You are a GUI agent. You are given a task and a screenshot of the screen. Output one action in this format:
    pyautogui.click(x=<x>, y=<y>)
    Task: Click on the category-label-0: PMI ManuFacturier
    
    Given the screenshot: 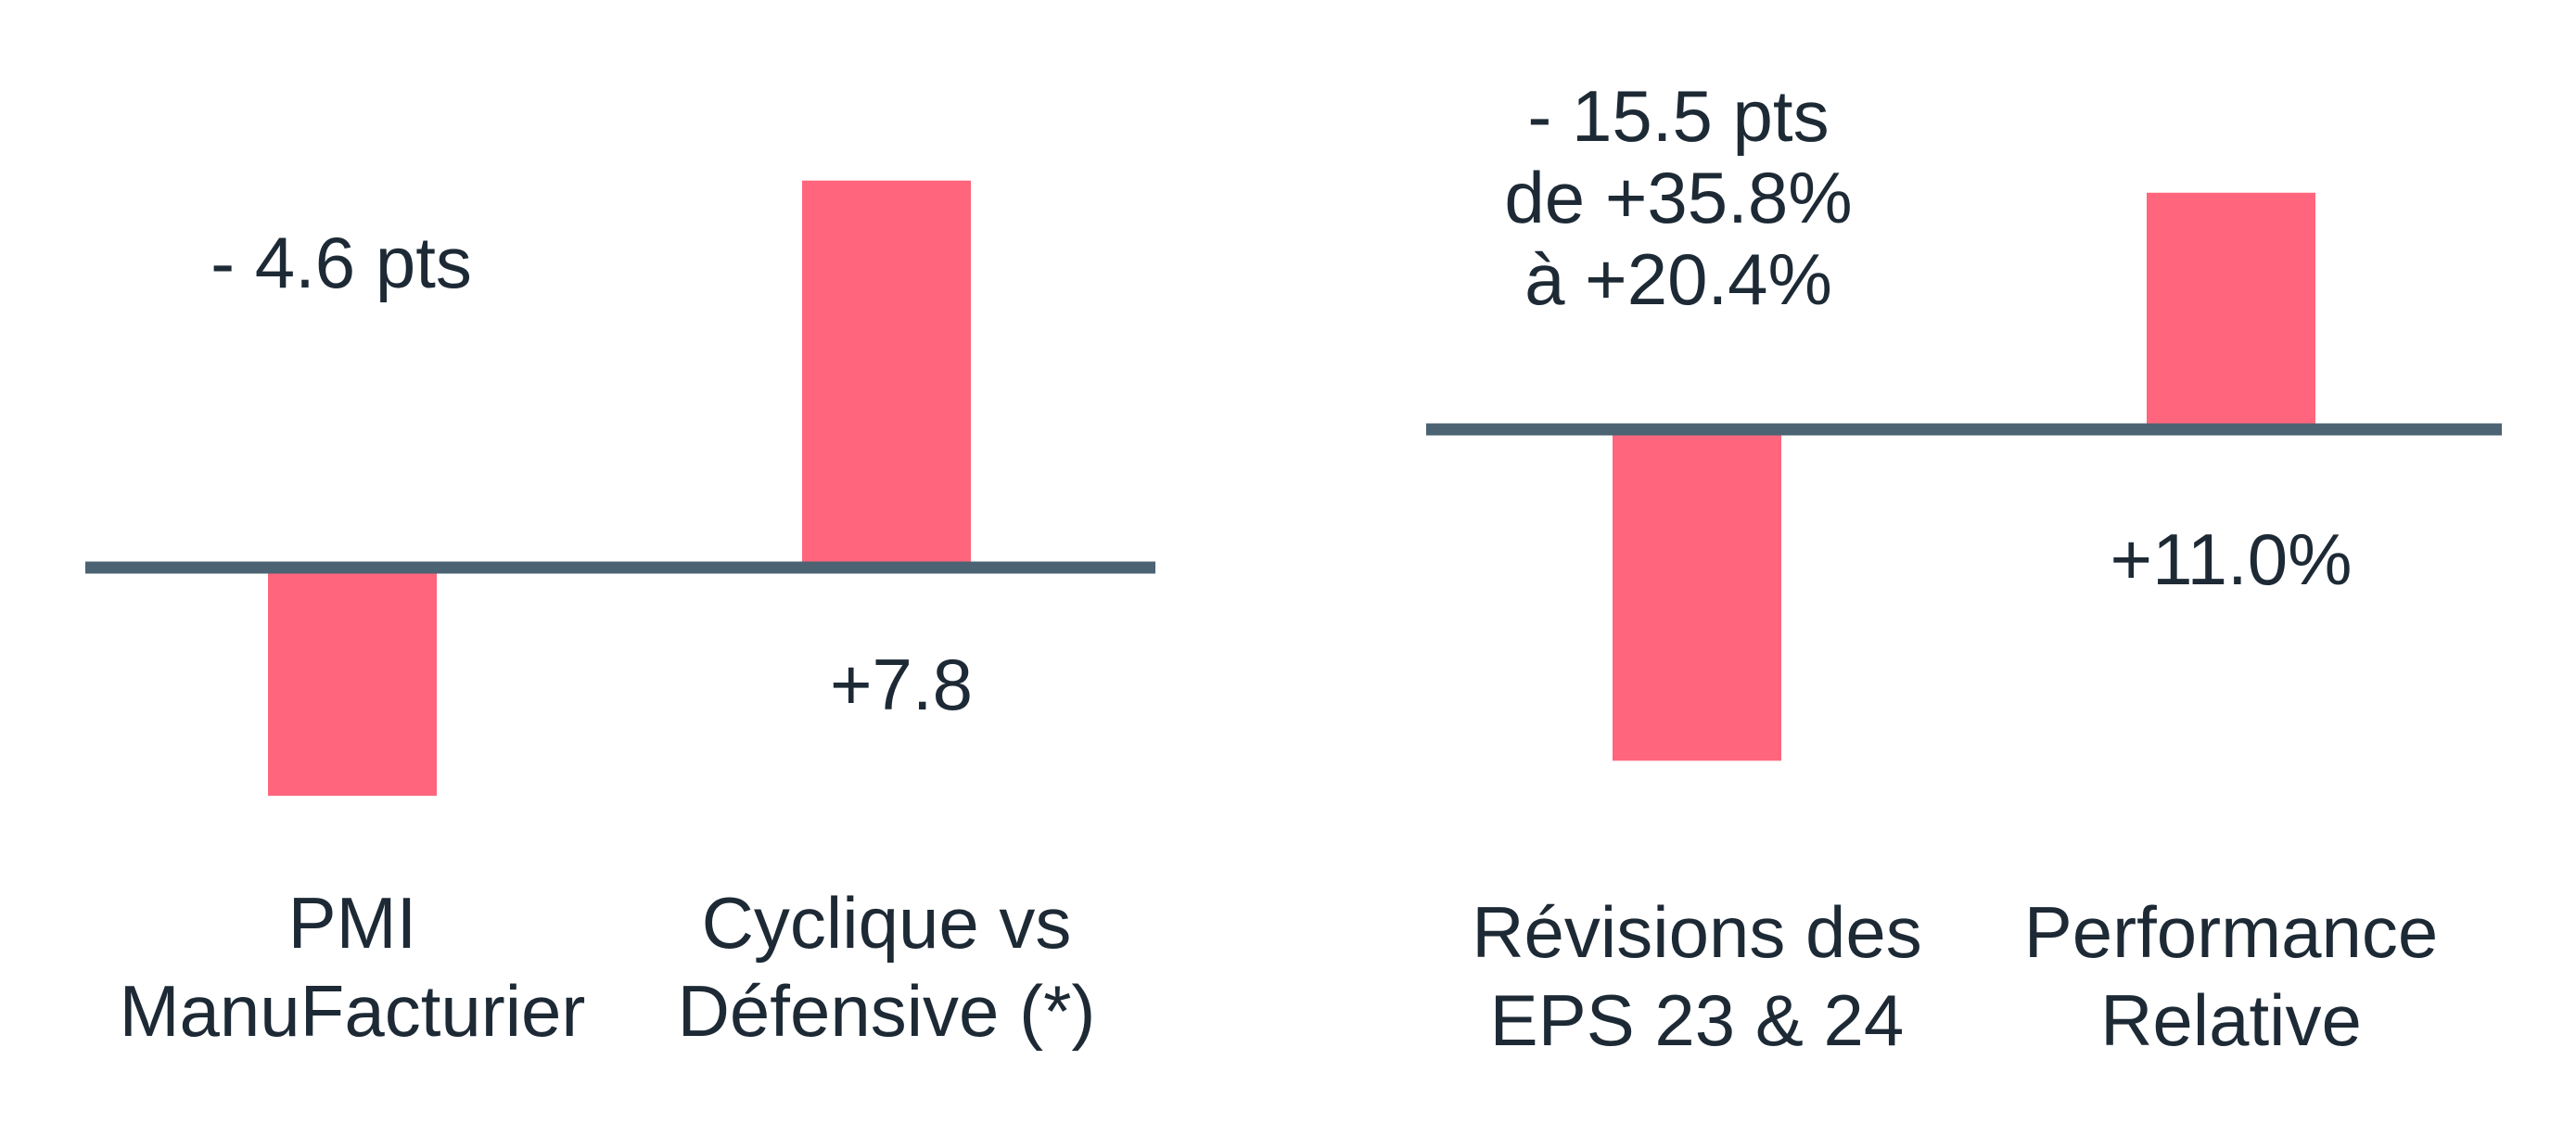 What is the action you would take?
    pyautogui.click(x=353, y=967)
    